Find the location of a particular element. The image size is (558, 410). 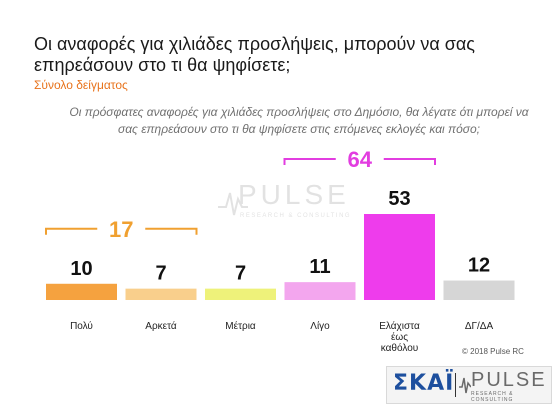

watermark-tagline: RESEARCH & CONSULTING is located at coordinates (296, 216).